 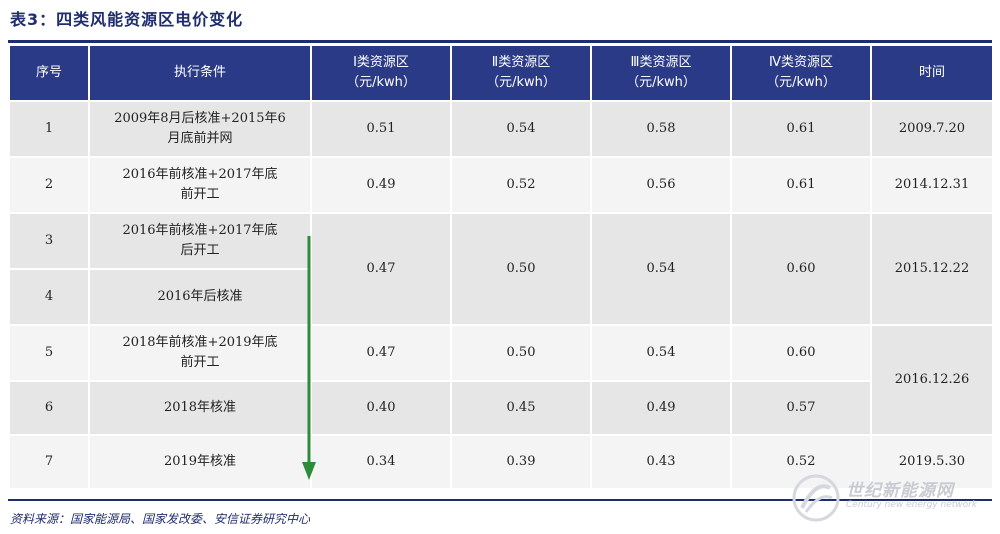 What do you see at coordinates (521, 408) in the screenshot?
I see `row-zone-2: 0.45` at bounding box center [521, 408].